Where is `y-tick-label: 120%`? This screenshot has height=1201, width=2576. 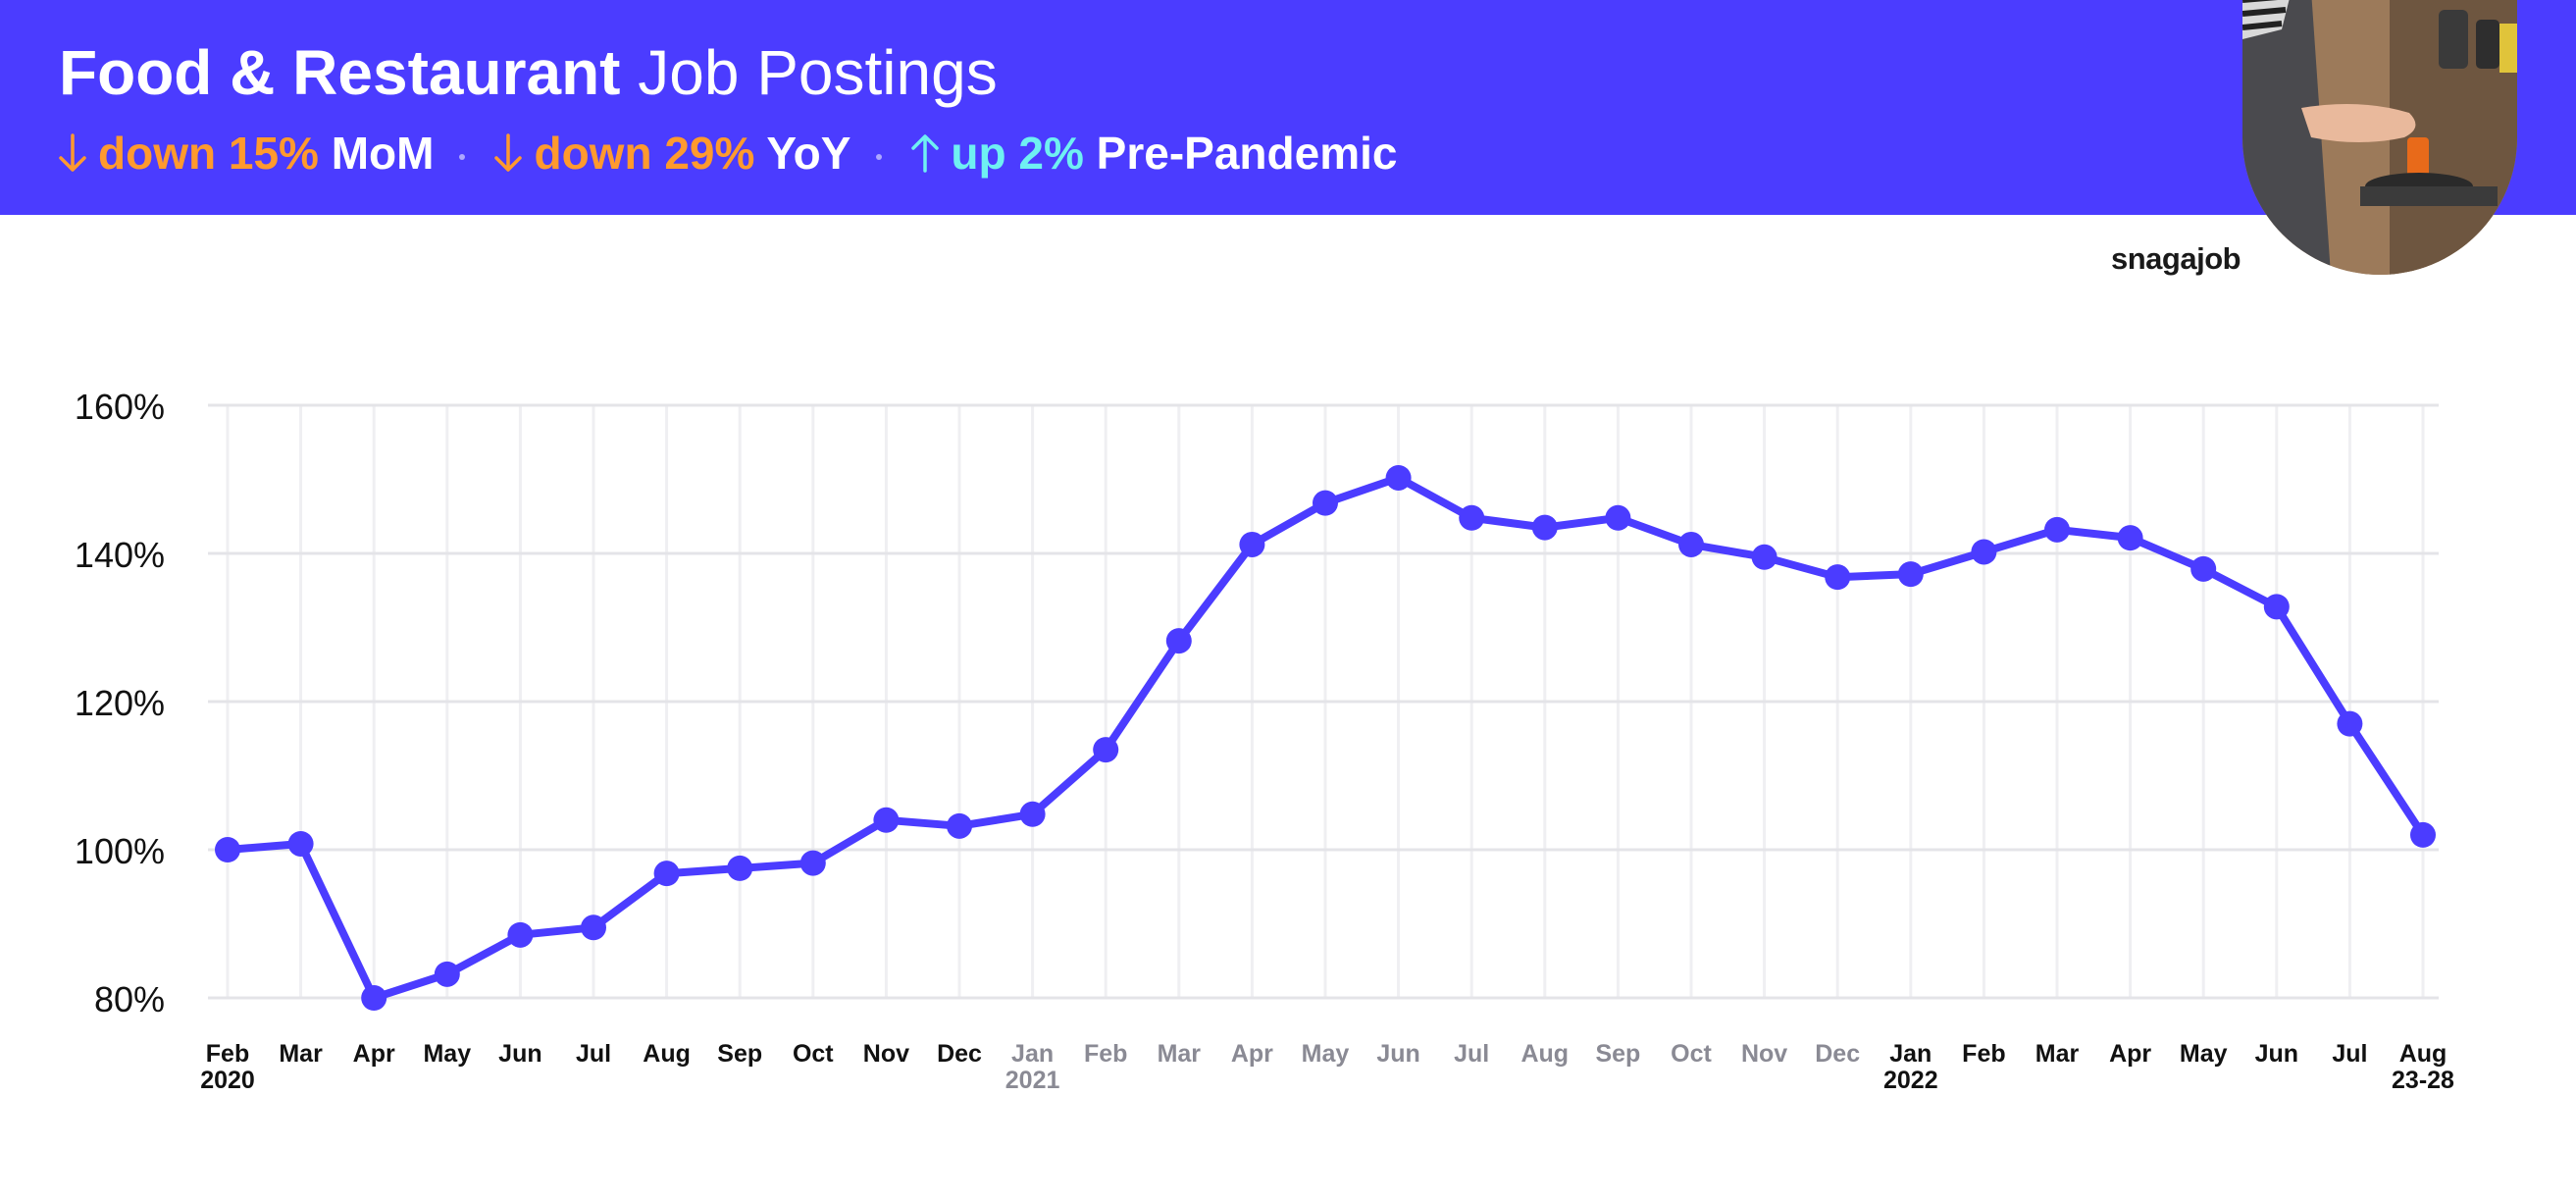 y-tick-label: 120% is located at coordinates (120, 703).